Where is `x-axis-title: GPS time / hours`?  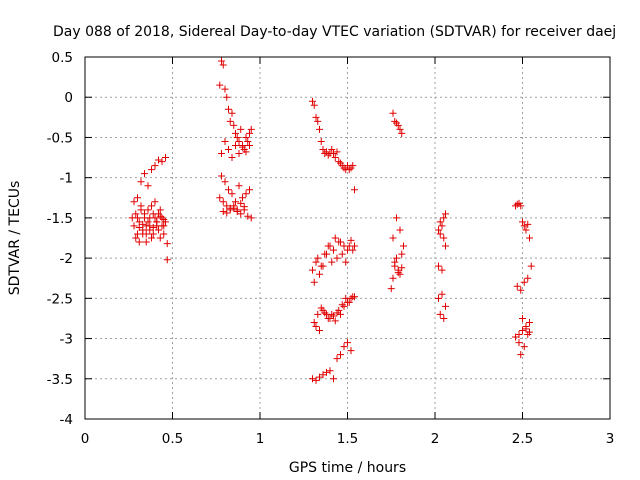
x-axis-title: GPS time / hours is located at coordinates (347, 468).